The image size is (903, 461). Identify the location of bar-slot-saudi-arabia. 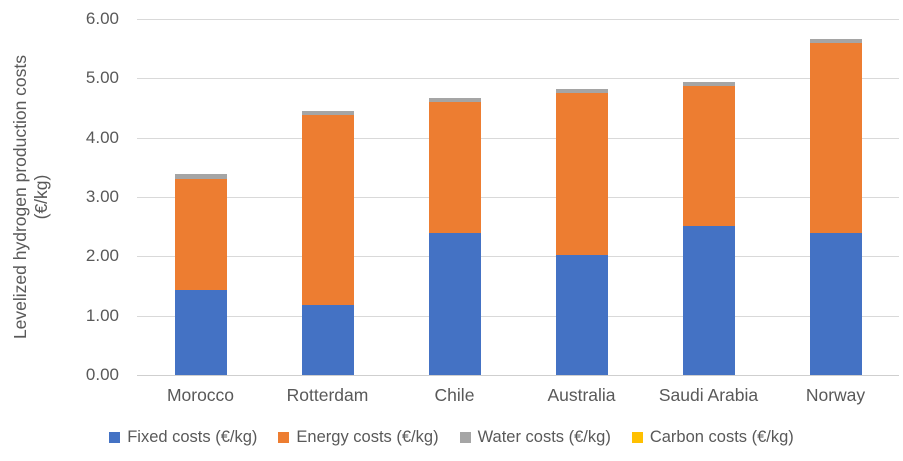
(708, 197).